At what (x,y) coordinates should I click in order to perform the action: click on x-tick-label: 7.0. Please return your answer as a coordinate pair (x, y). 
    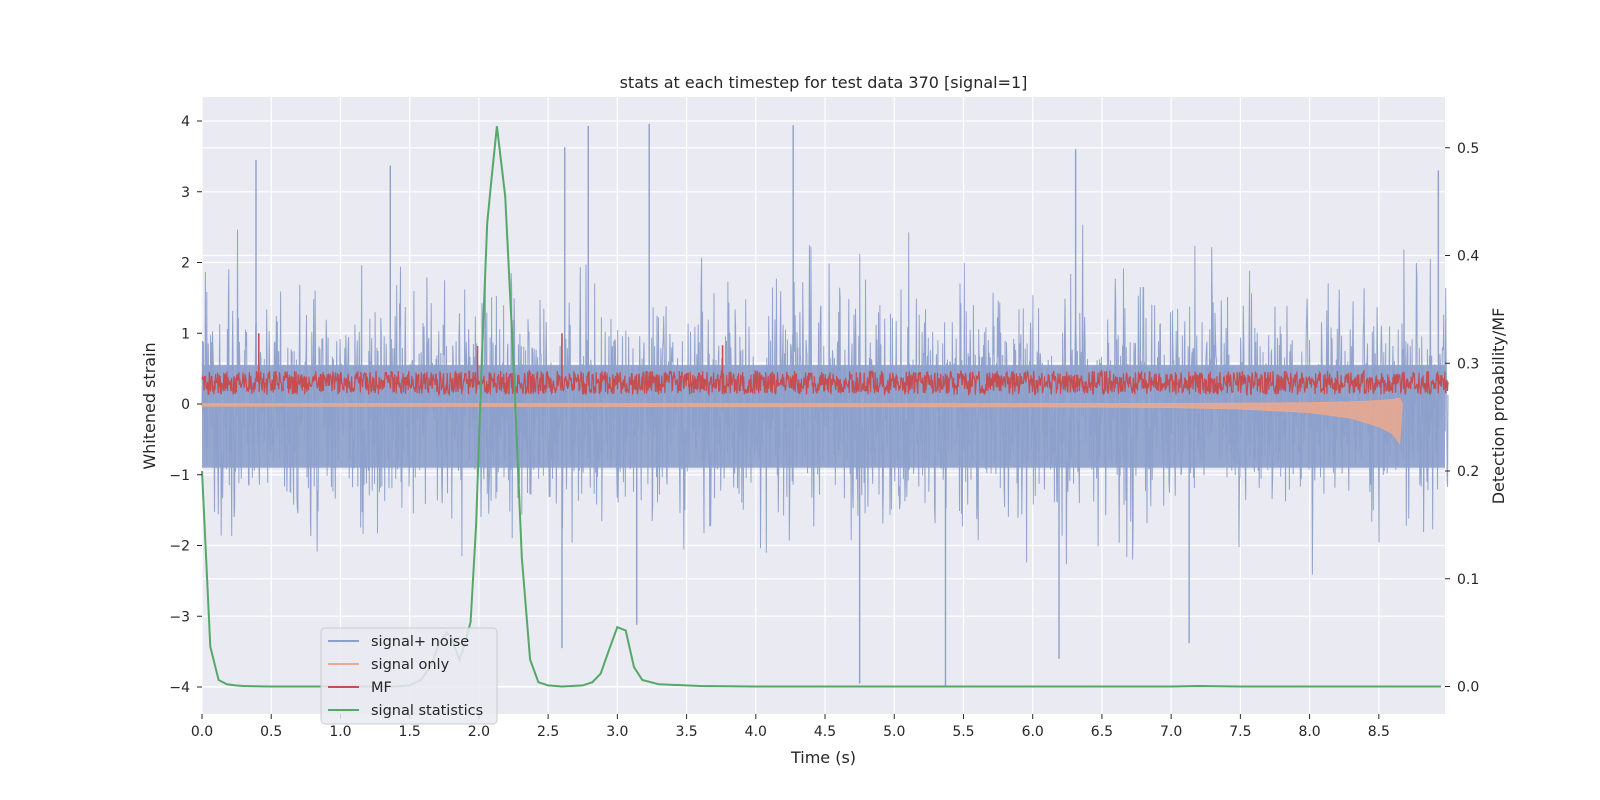
    Looking at the image, I should click on (1171, 732).